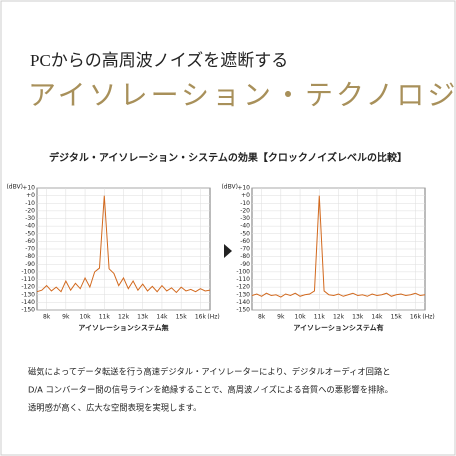  What do you see at coordinates (228, 251) in the screenshot?
I see `arrow` at bounding box center [228, 251].